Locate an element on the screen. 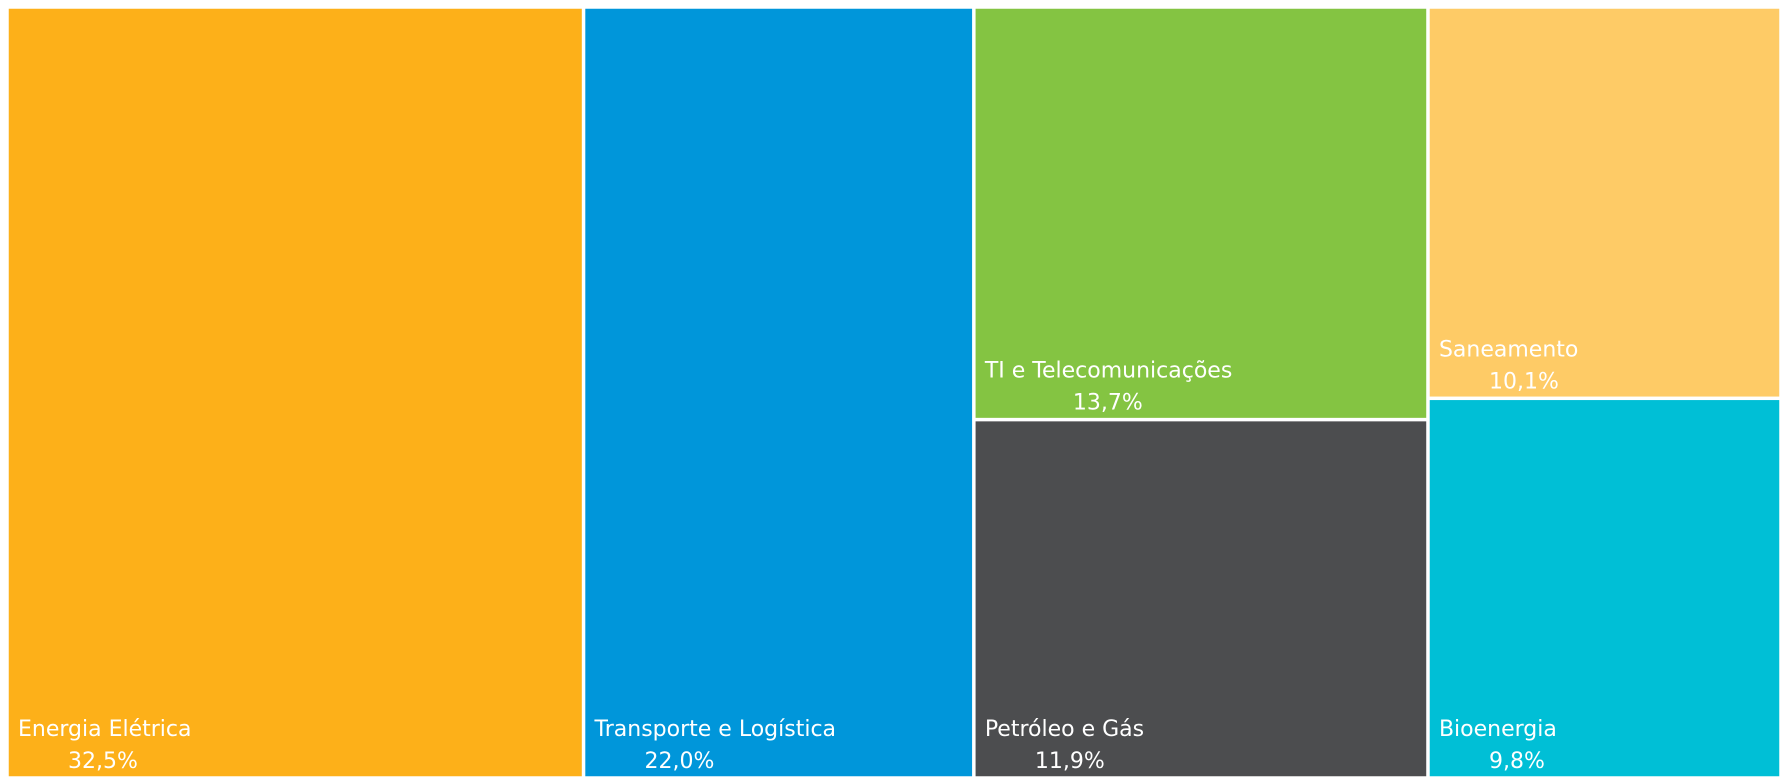  cell-label: Transporte e Logística is located at coordinates (715, 729).